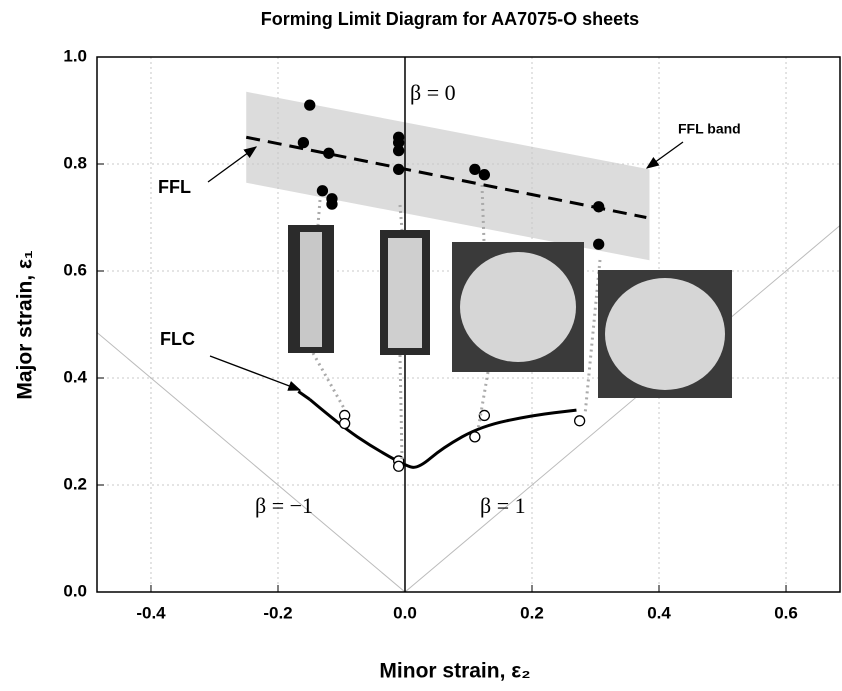 This screenshot has height=691, width=842. I want to click on annotation: FFL band, so click(709, 129).